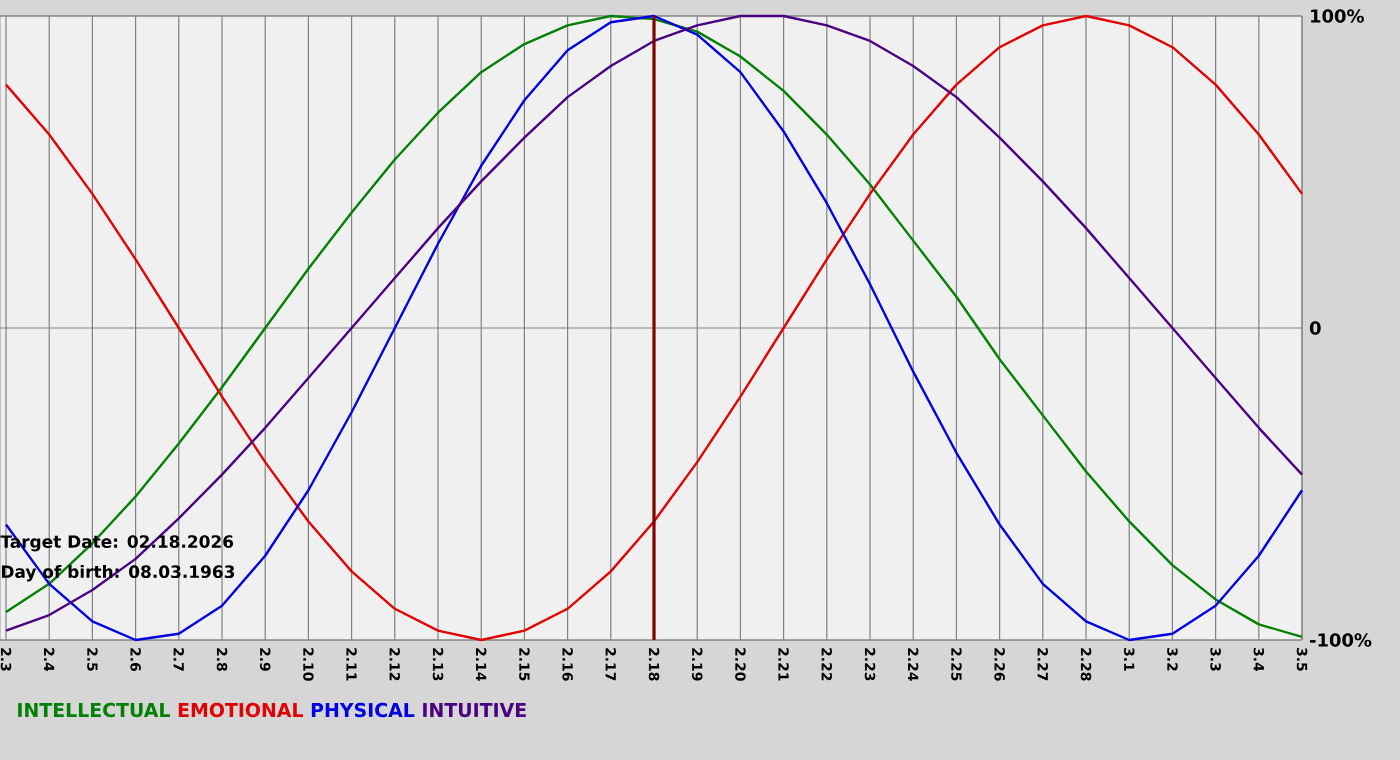  Describe the element at coordinates (1315, 328) in the screenshot. I see `y-tick-label: 0` at that location.